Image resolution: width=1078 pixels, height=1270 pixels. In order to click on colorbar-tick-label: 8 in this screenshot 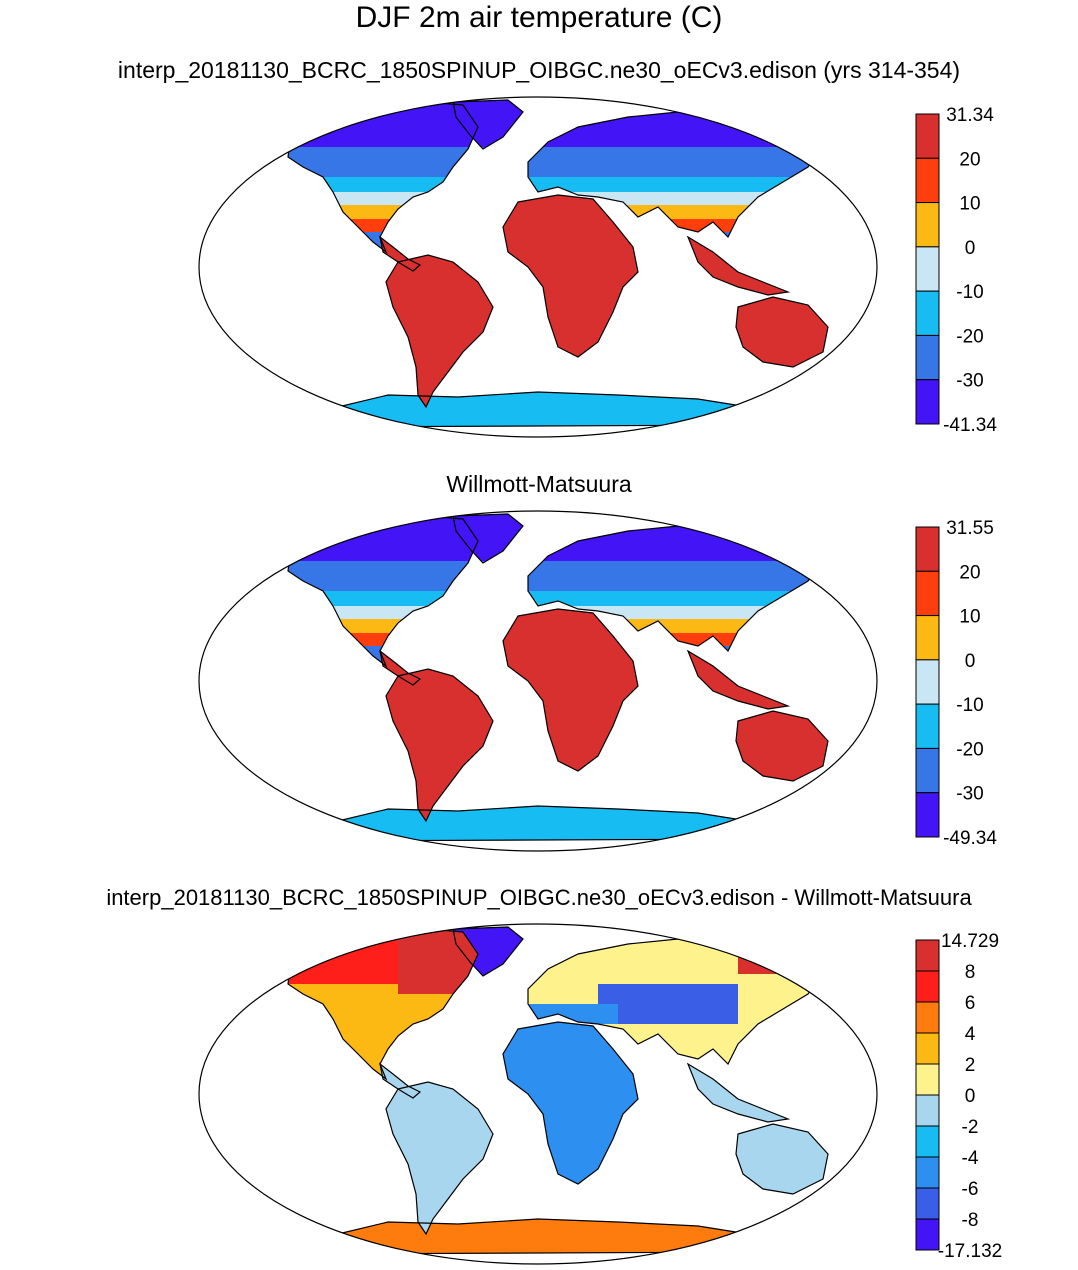, I will do `click(970, 972)`.